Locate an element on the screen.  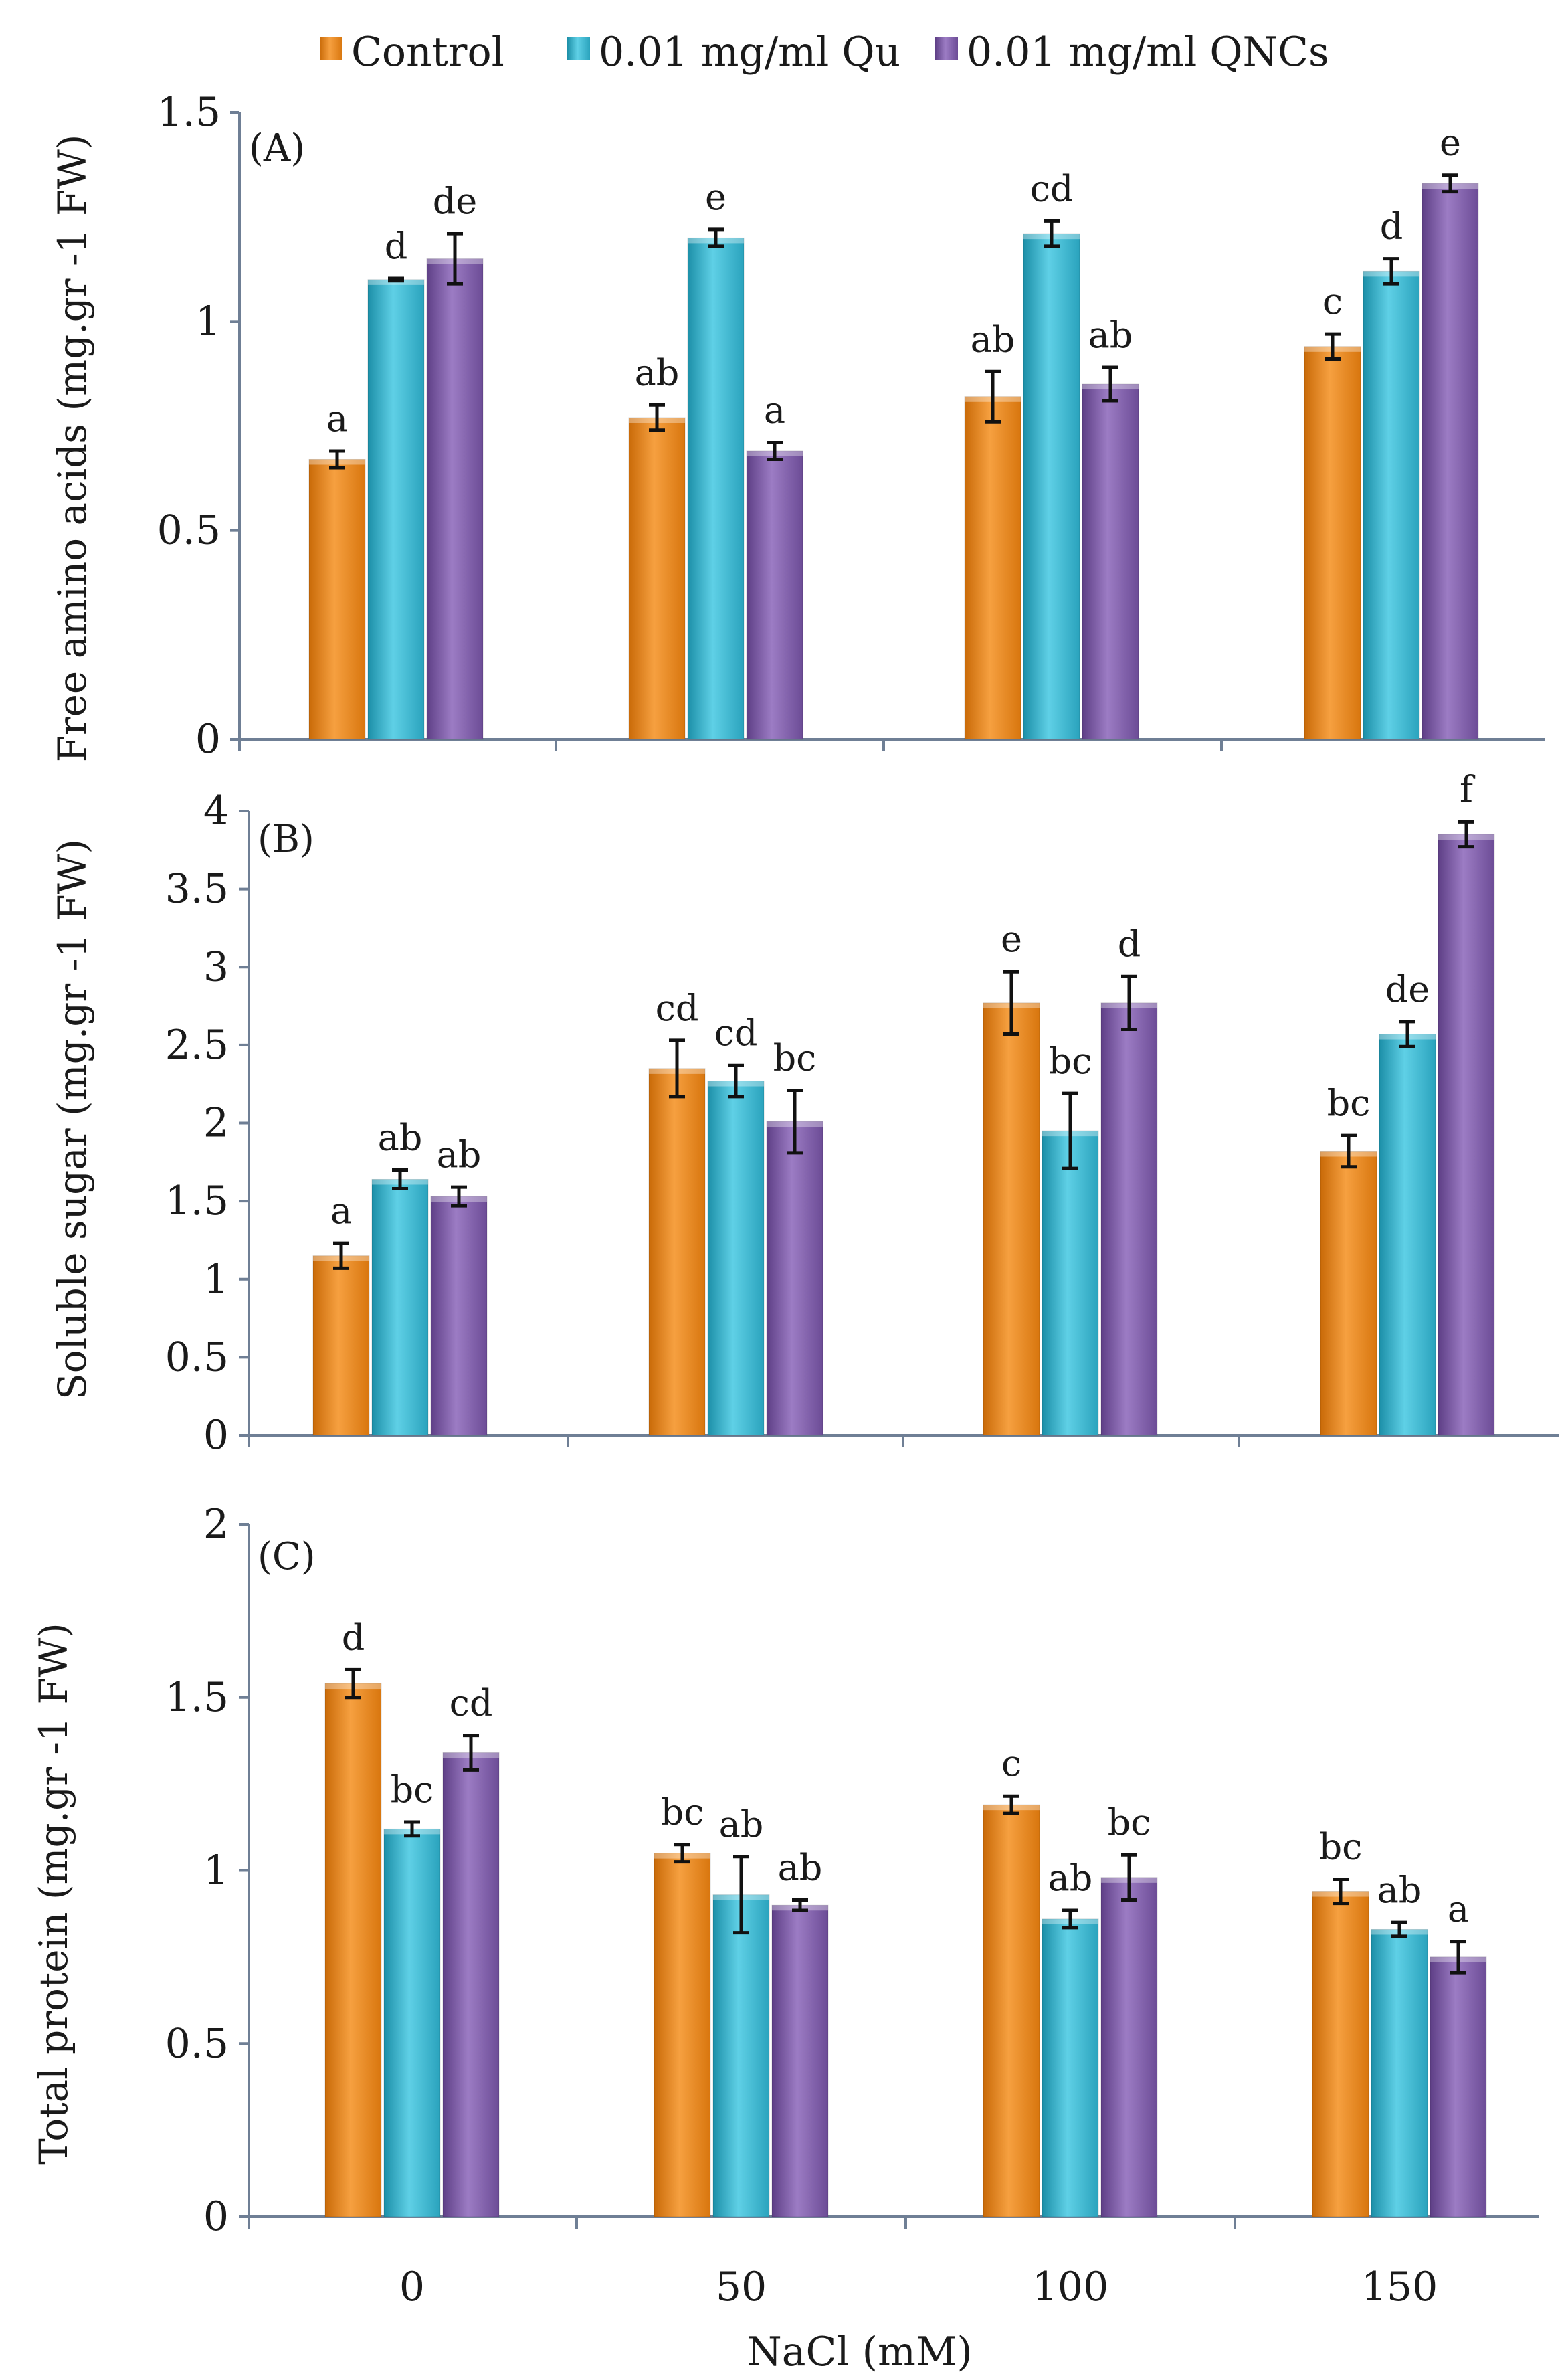
x-tick-label-50: 50 is located at coordinates (741, 2287).